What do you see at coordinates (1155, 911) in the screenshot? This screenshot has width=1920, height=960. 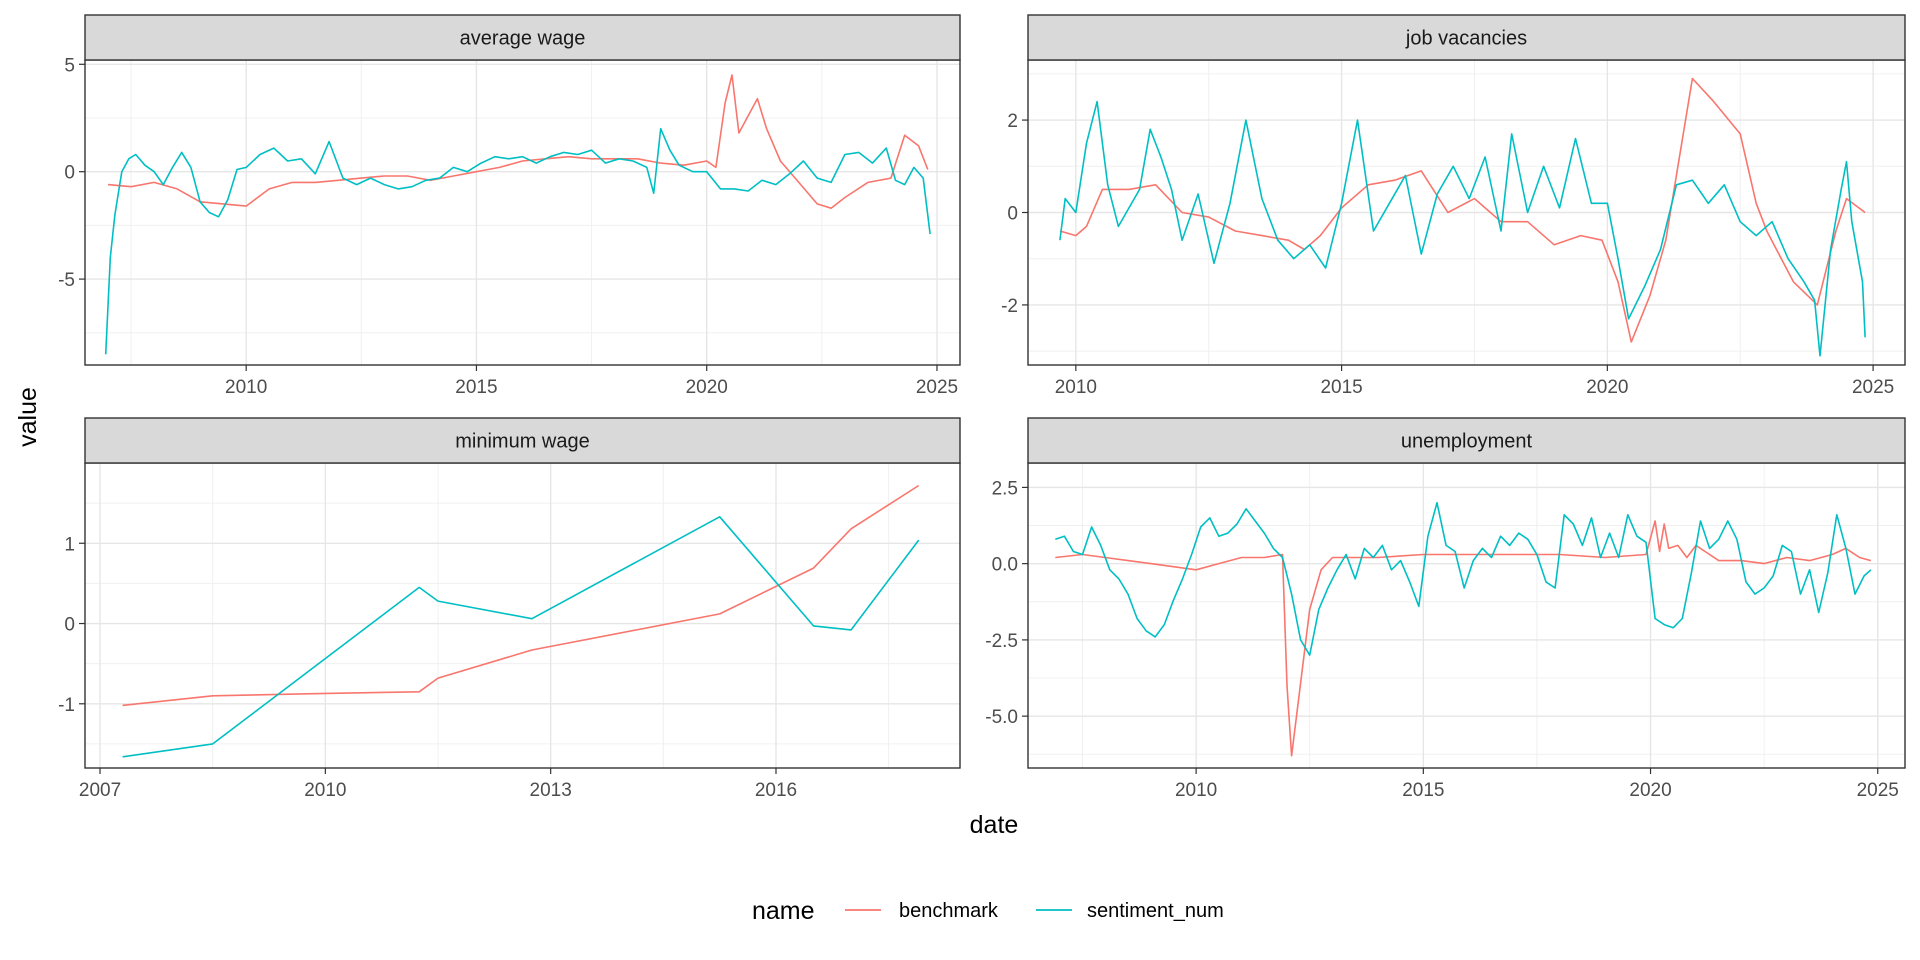 I see `legend-label-sentiment-num: sentiment_num` at bounding box center [1155, 911].